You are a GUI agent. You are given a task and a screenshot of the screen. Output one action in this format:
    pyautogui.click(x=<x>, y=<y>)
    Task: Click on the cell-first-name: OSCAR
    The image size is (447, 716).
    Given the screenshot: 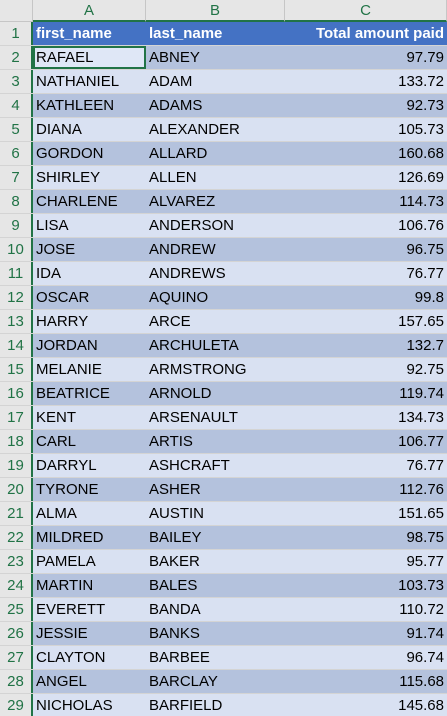 What is the action you would take?
    pyautogui.click(x=89, y=297)
    